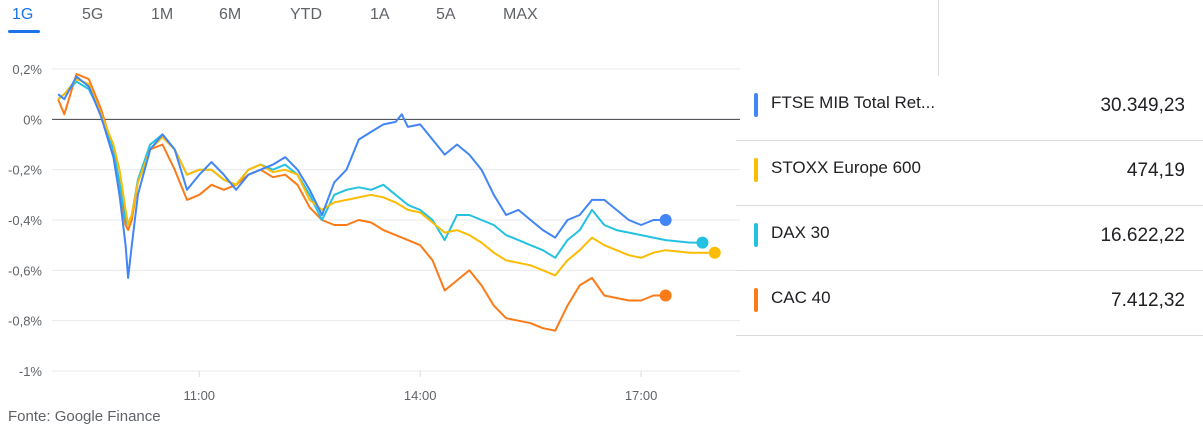 The image size is (1203, 426). I want to click on tab-max: MAX, so click(520, 14).